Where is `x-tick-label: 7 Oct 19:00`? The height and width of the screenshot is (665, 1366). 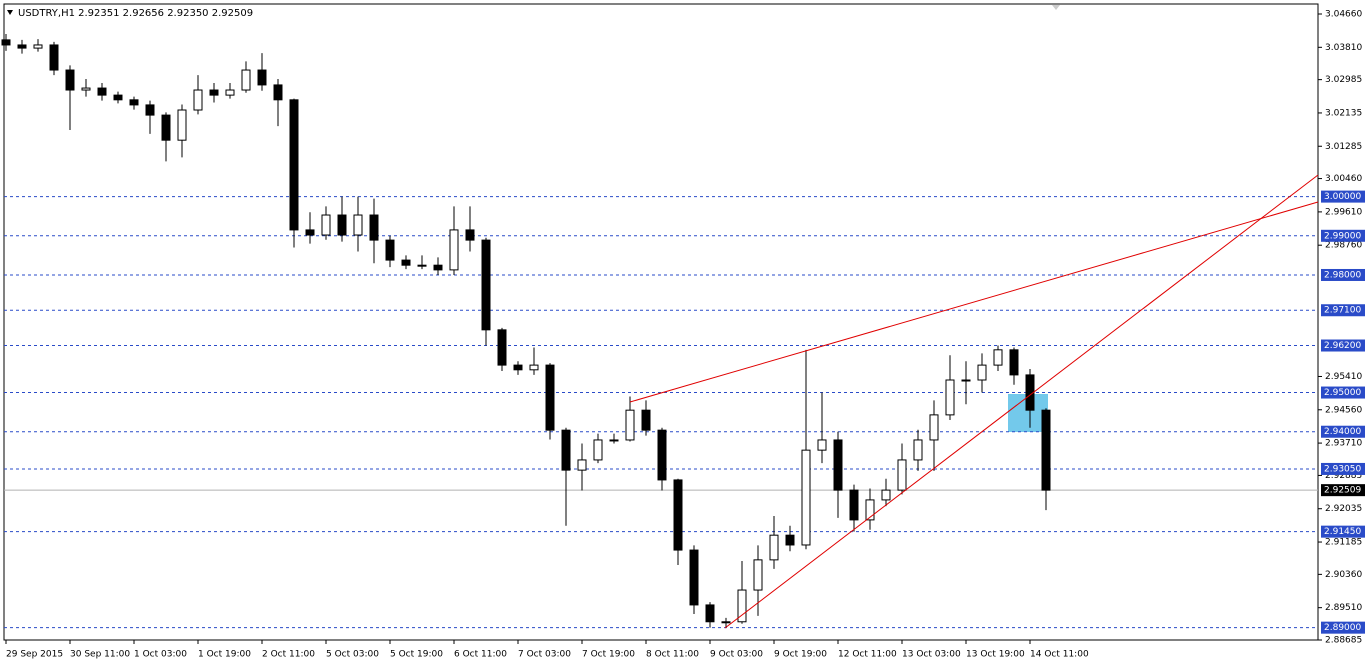 x-tick-label: 7 Oct 19:00 is located at coordinates (608, 655).